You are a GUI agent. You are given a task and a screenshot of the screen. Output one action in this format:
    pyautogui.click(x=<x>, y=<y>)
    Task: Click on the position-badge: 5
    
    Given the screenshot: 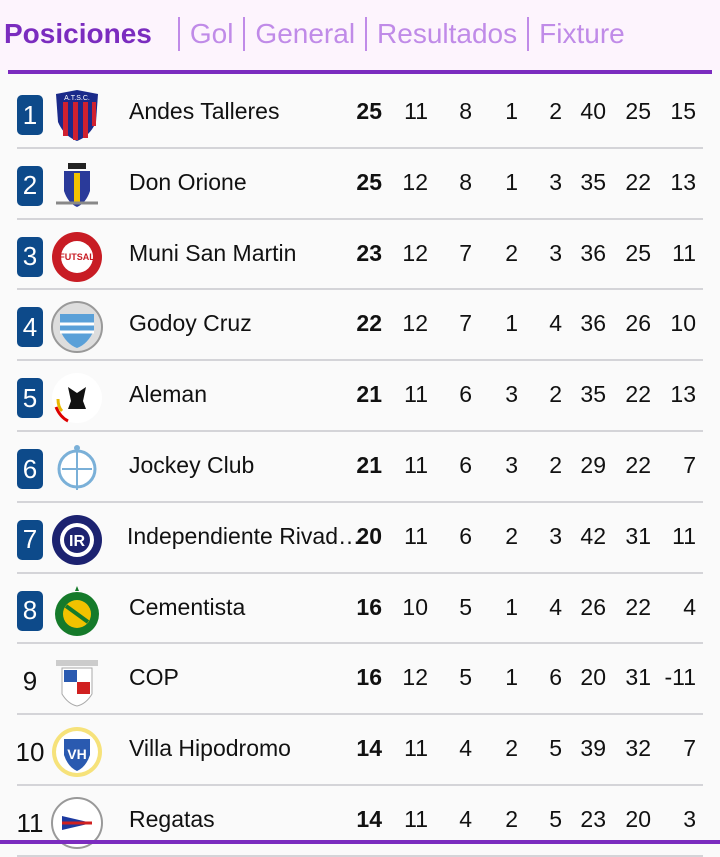 What is the action you would take?
    pyautogui.click(x=30, y=398)
    